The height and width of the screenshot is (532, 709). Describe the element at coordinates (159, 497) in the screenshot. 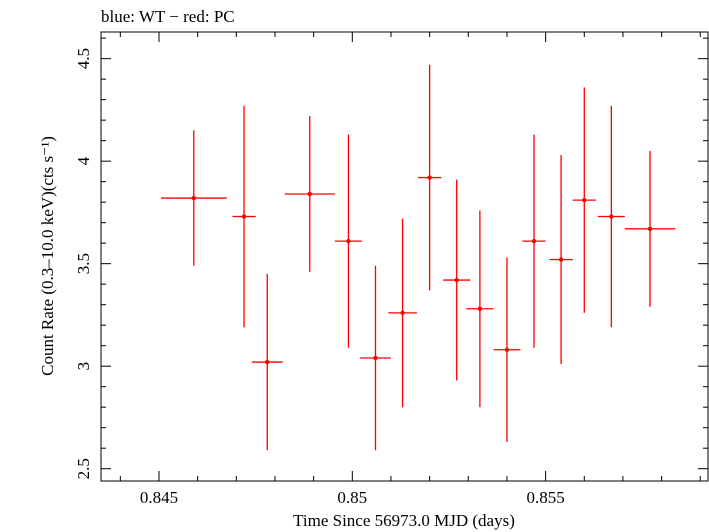

I see `x-tick-label: 0.845` at that location.